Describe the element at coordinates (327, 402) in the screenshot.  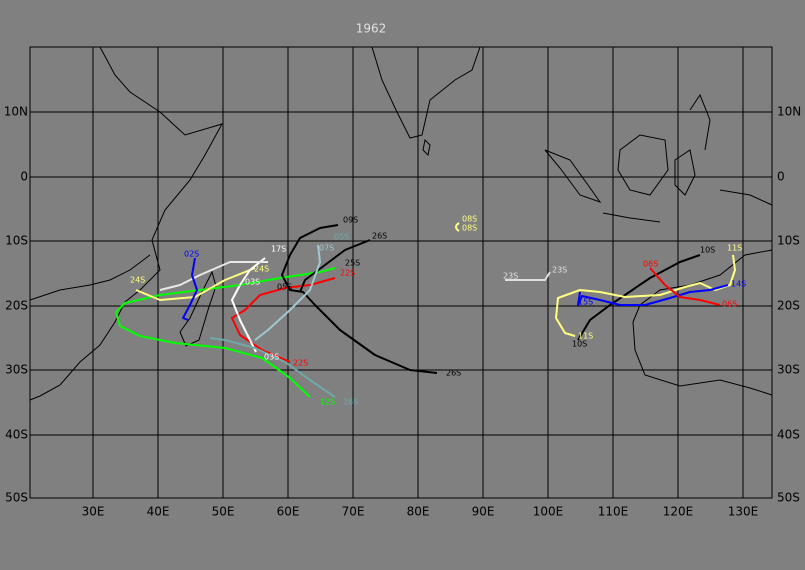
I see `storm-label: 12S` at that location.